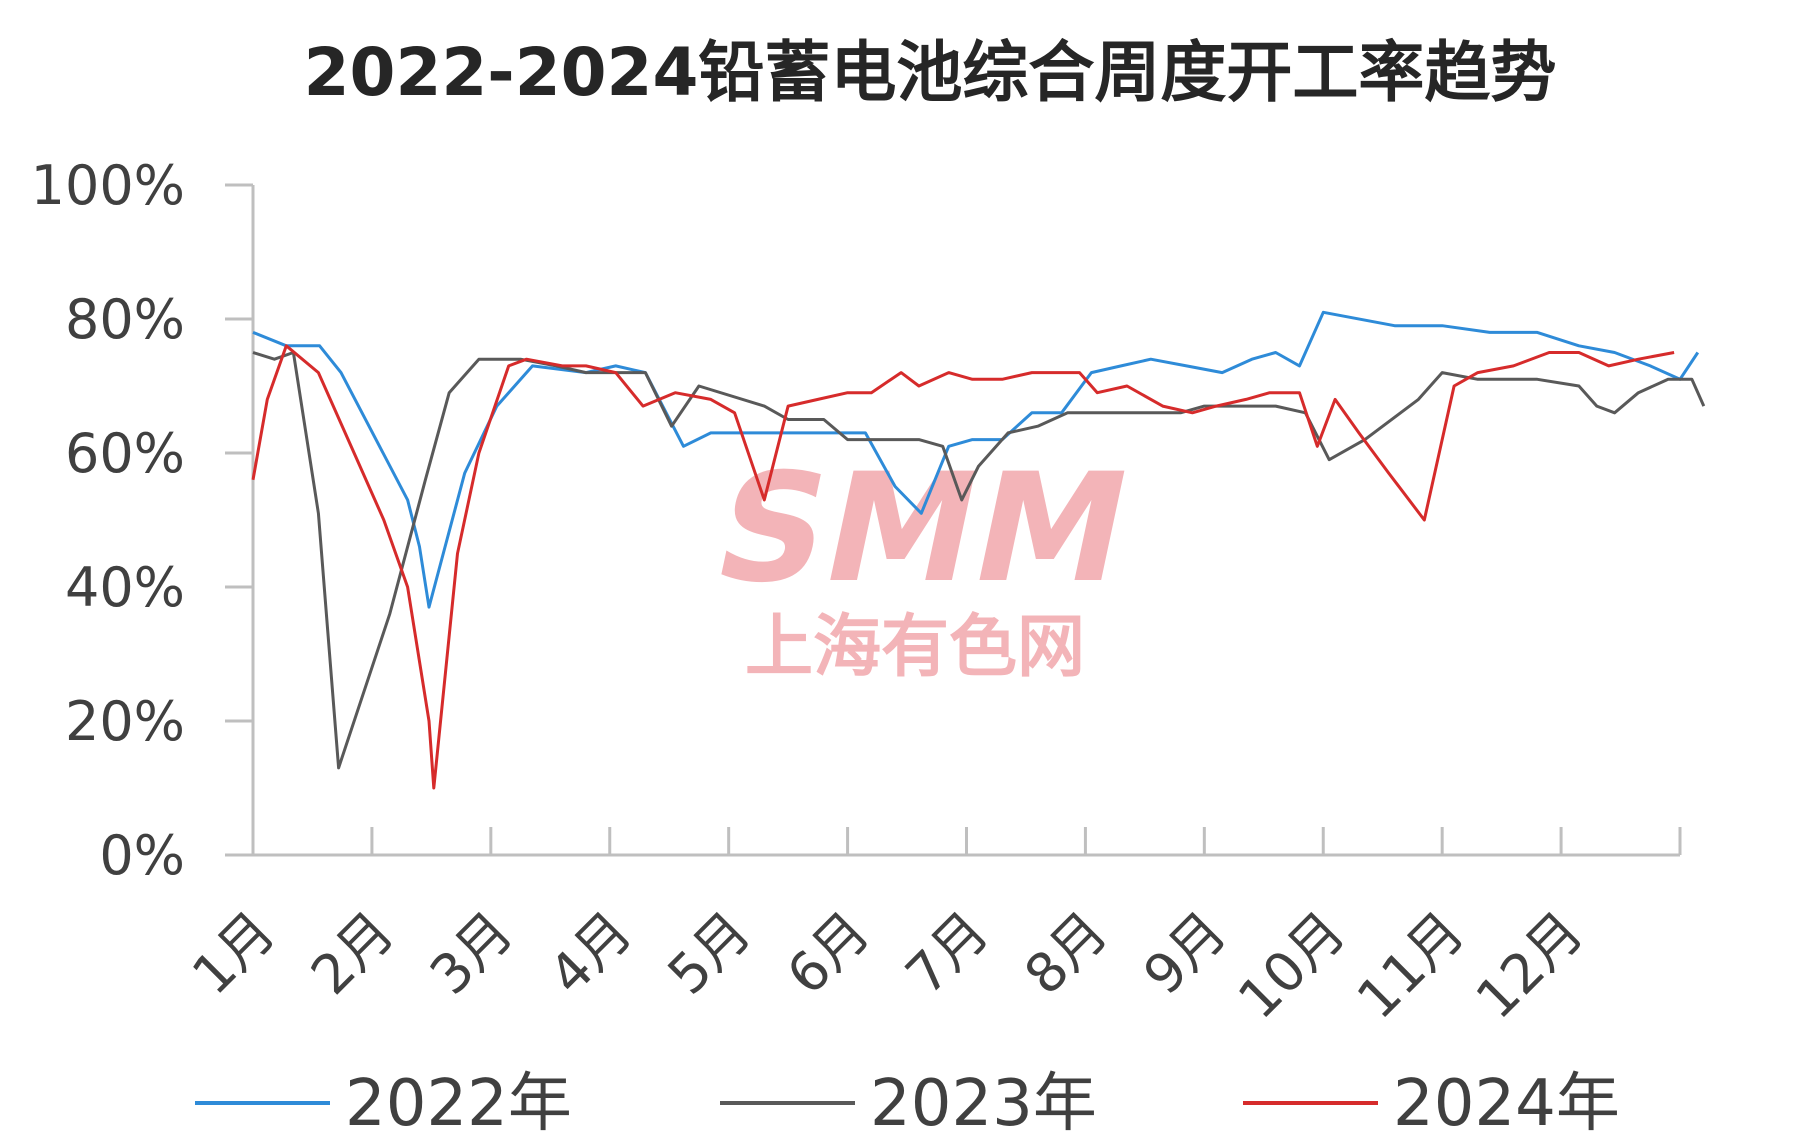 The height and width of the screenshot is (1148, 1805). What do you see at coordinates (125, 453) in the screenshot?
I see `y-tick-label: 60%` at bounding box center [125, 453].